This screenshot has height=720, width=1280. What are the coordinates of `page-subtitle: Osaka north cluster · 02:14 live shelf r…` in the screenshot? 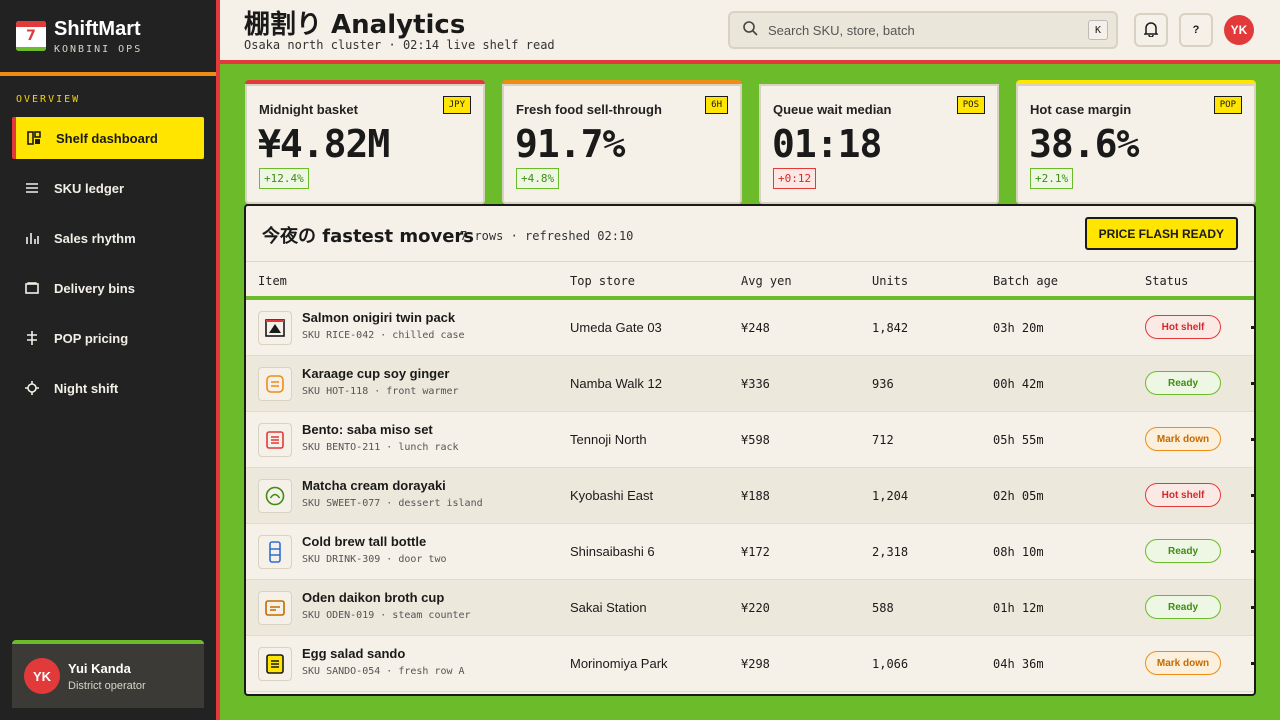 It's located at (399, 45).